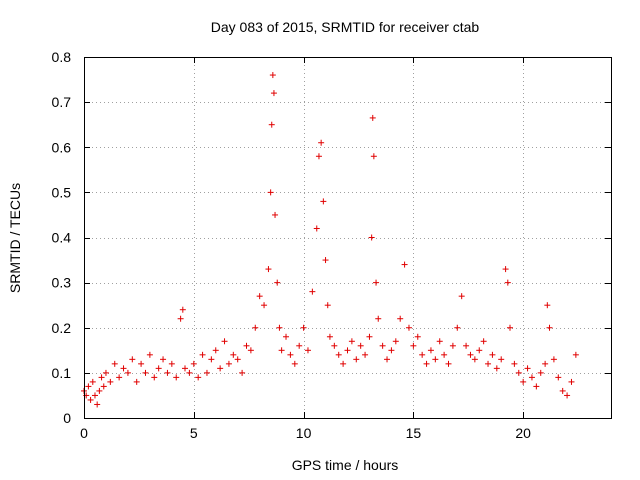 Image resolution: width=640 pixels, height=480 pixels. I want to click on y-tick-label: 0.7, so click(62, 102).